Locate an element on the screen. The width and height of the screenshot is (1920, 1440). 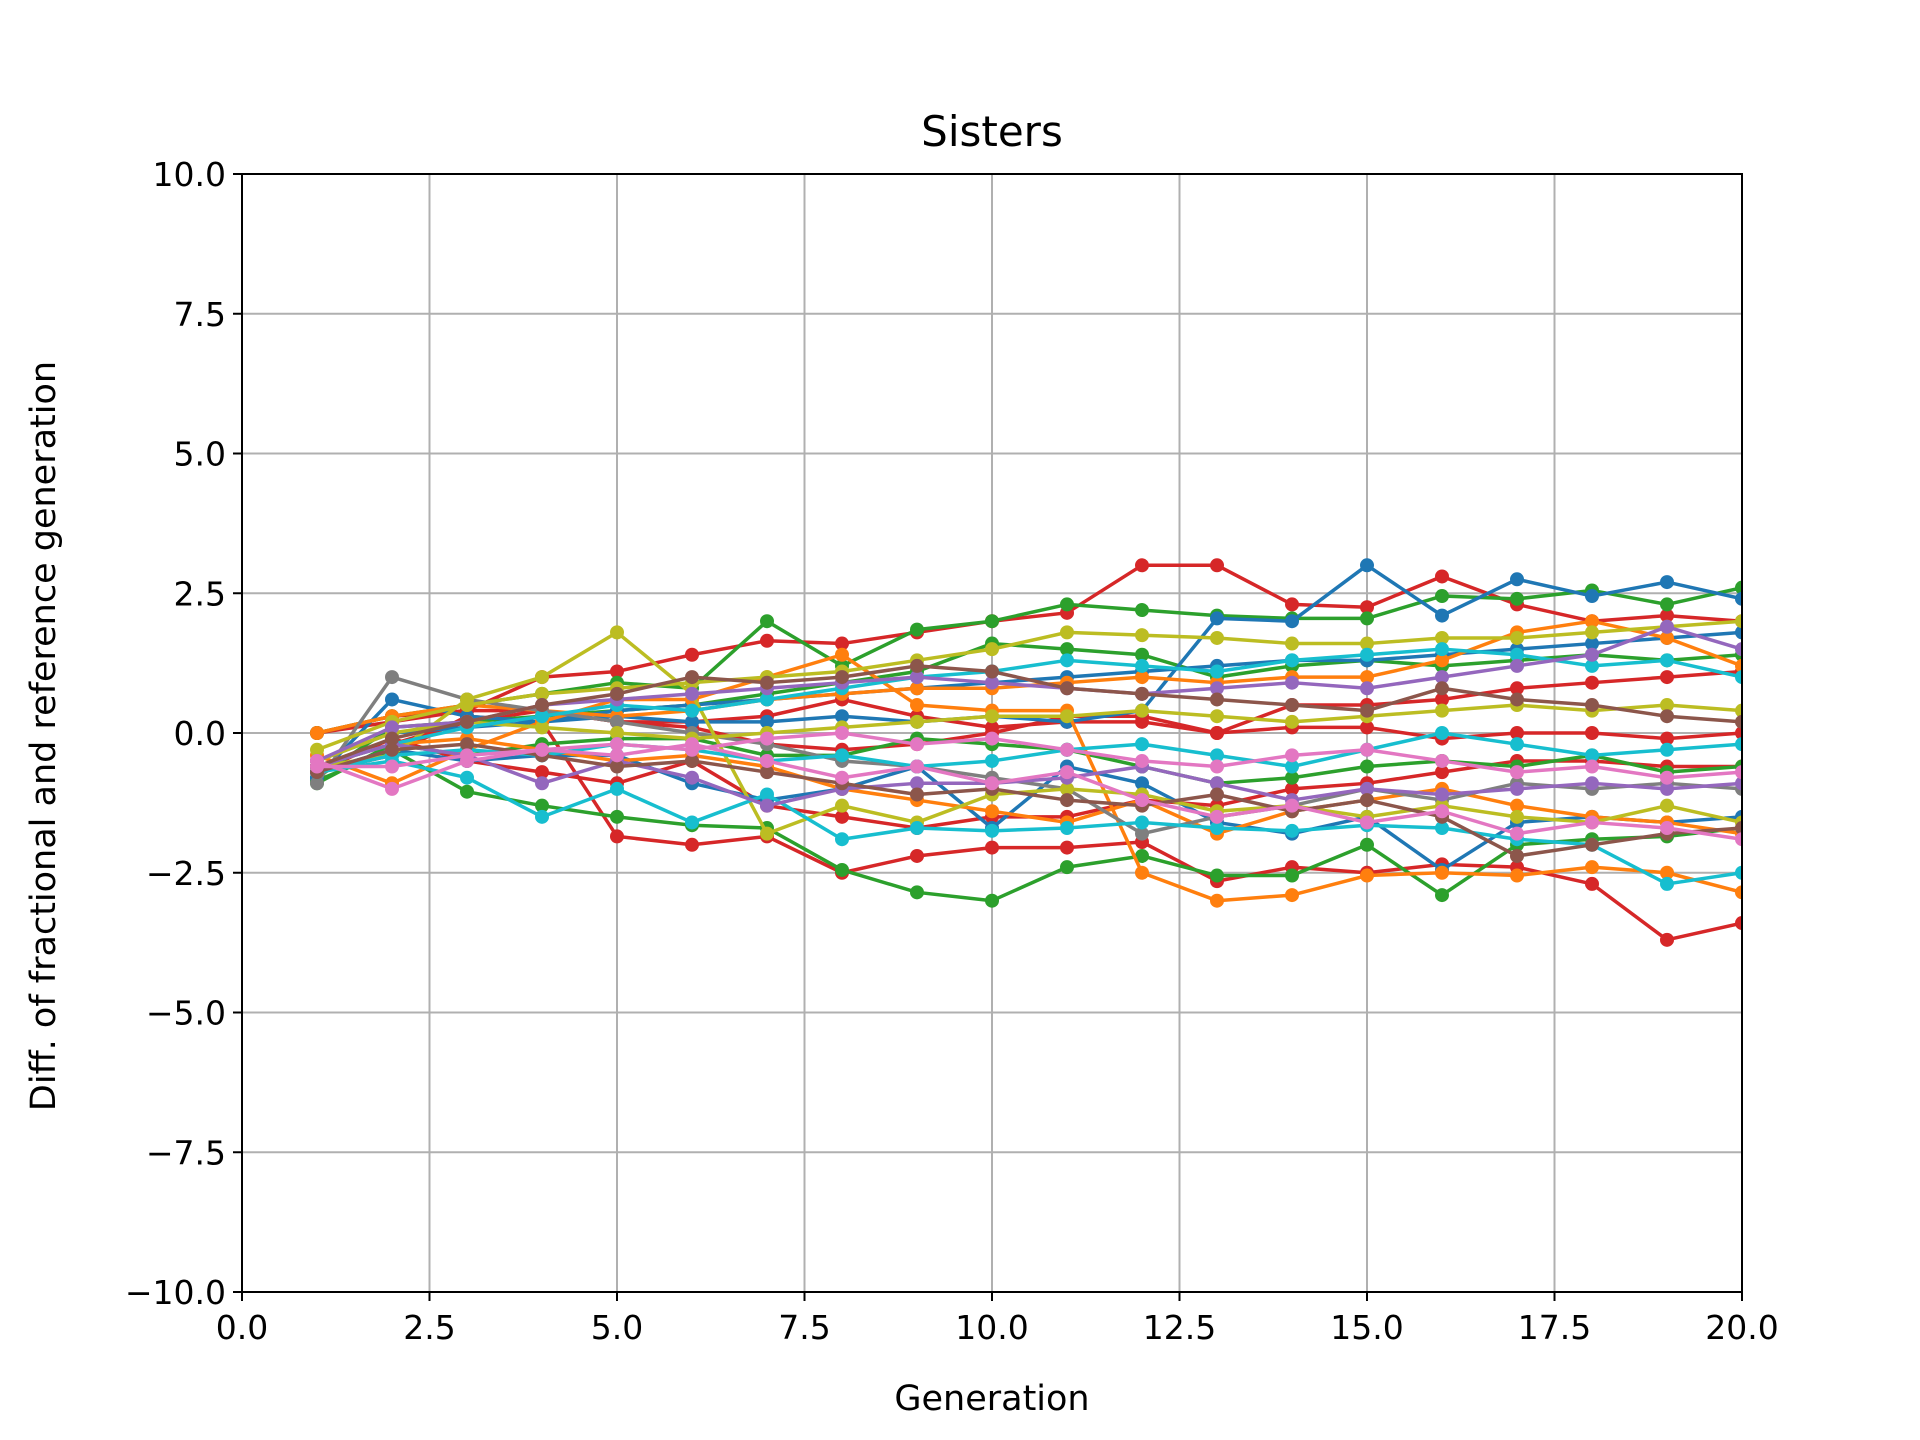
y-tick-label: 7.5 is located at coordinates (200, 314).